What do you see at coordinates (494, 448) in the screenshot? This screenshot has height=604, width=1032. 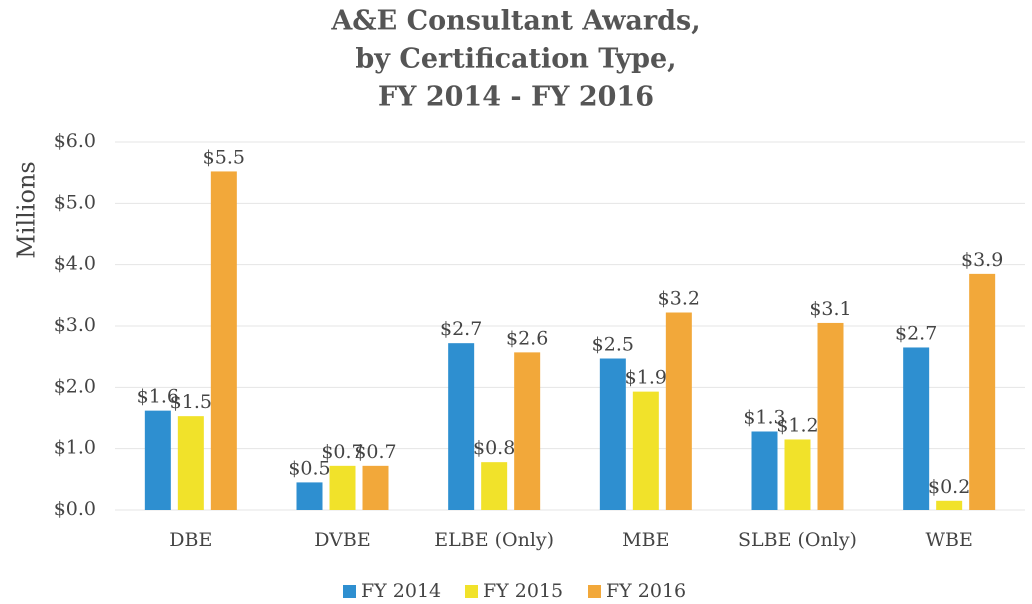 I see `data-label: $0.8` at bounding box center [494, 448].